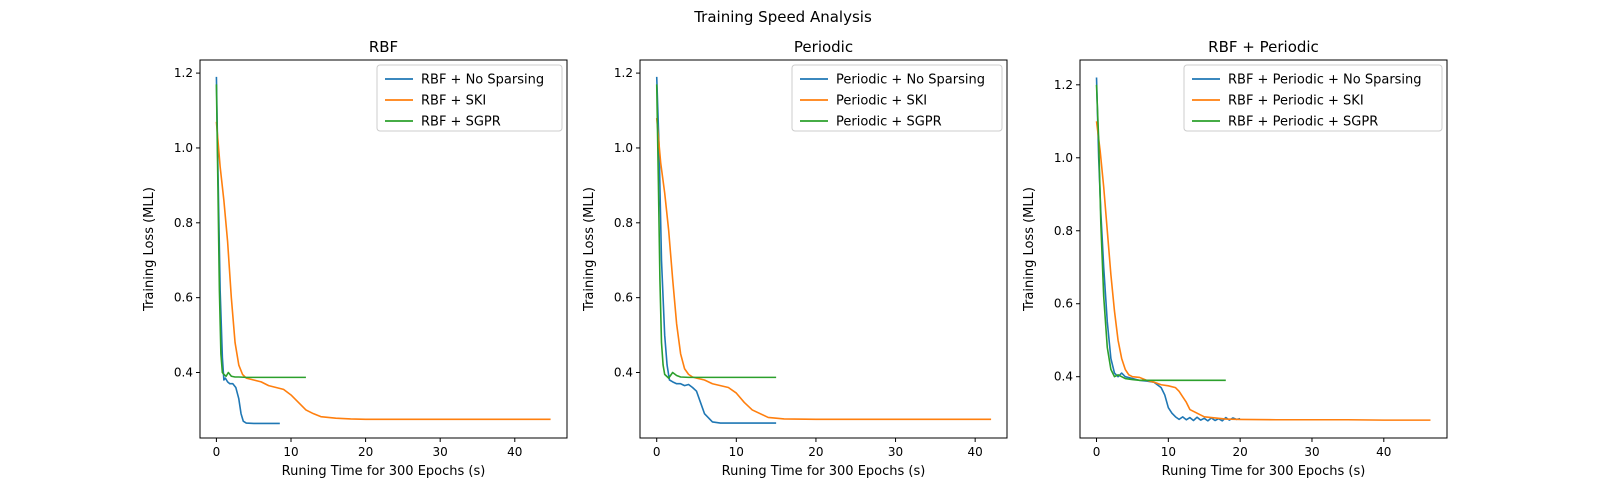 This screenshot has height=500, width=1600. What do you see at coordinates (910, 80) in the screenshot?
I see `legend-label: Periodic + No Sparsing` at bounding box center [910, 80].